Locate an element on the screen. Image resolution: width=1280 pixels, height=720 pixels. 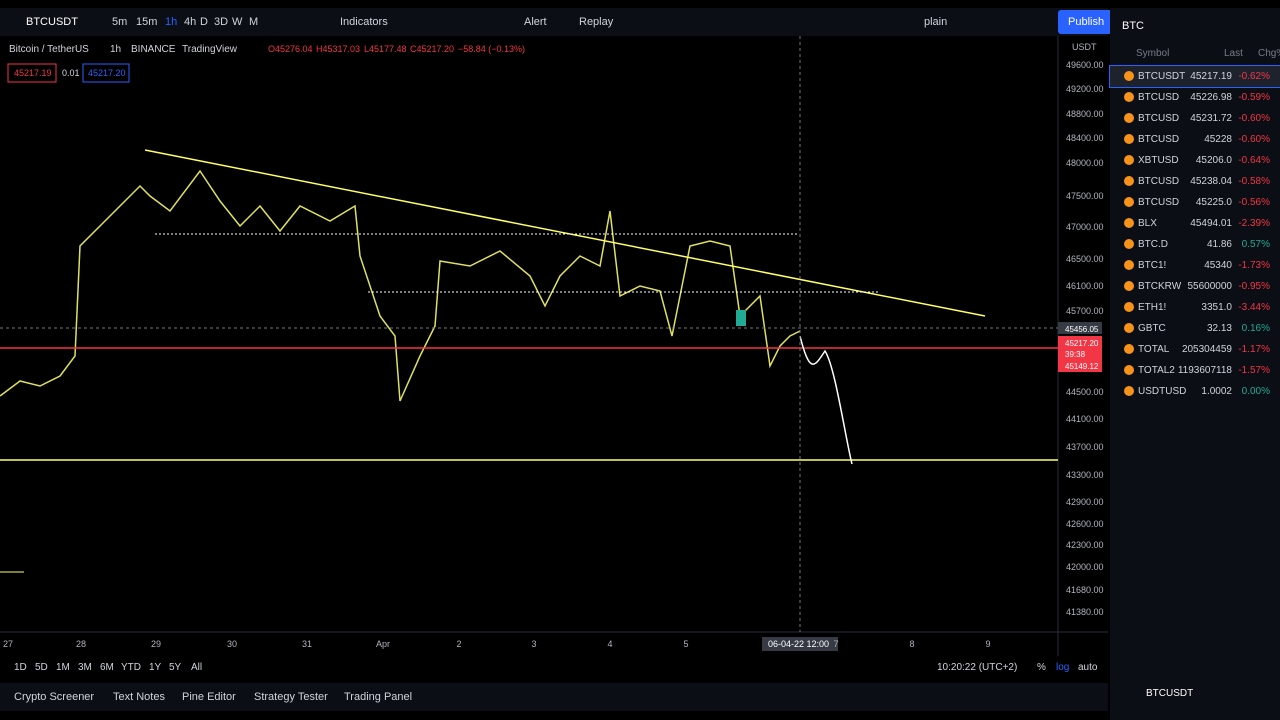
price-label: 42900.00 is located at coordinates (1085, 502).